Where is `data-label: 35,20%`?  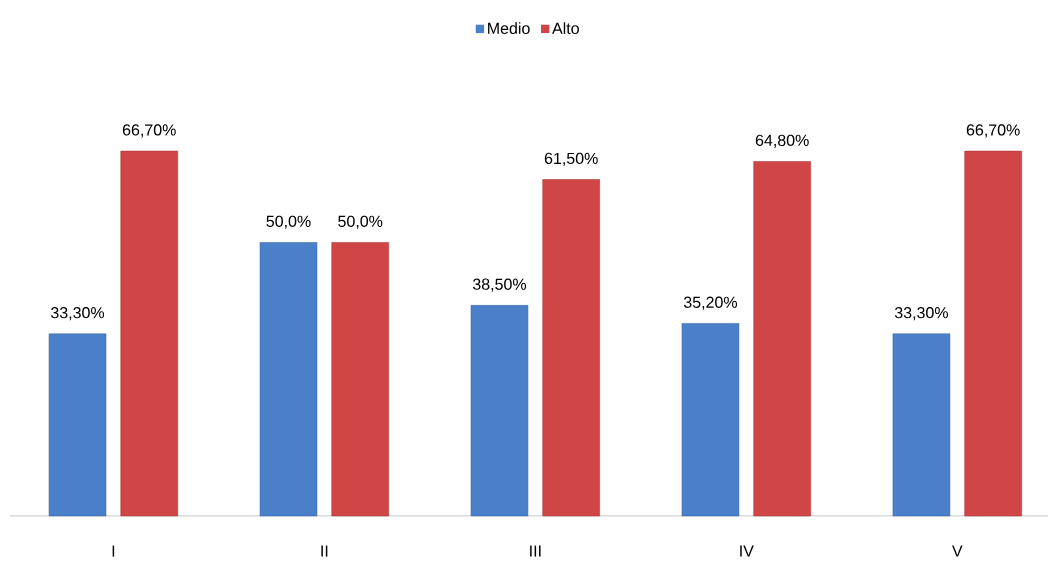 data-label: 35,20% is located at coordinates (710, 303).